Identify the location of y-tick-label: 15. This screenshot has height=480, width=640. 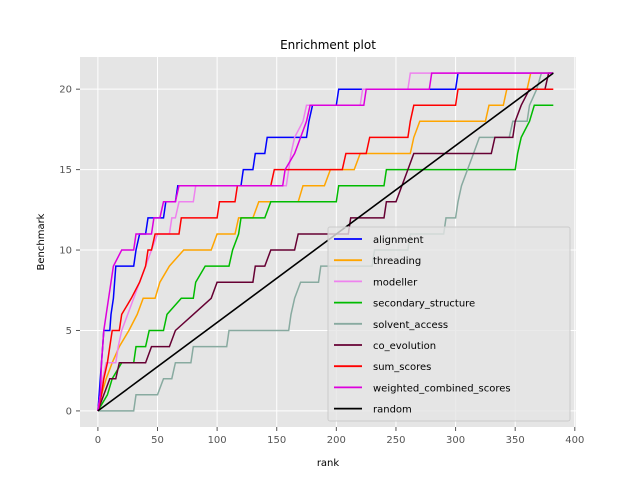
(65, 170).